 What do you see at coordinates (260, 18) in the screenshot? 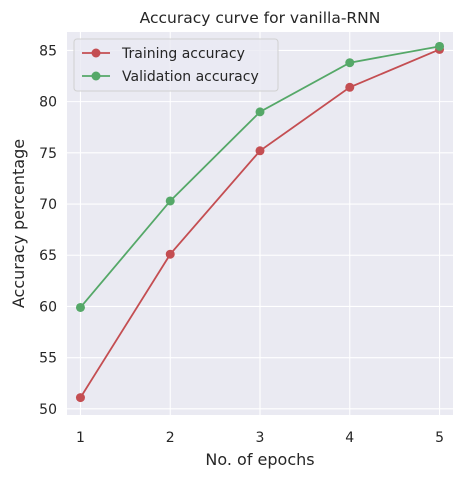
I see `chart-title: Accuracy curve for vanilla-RNN` at bounding box center [260, 18].